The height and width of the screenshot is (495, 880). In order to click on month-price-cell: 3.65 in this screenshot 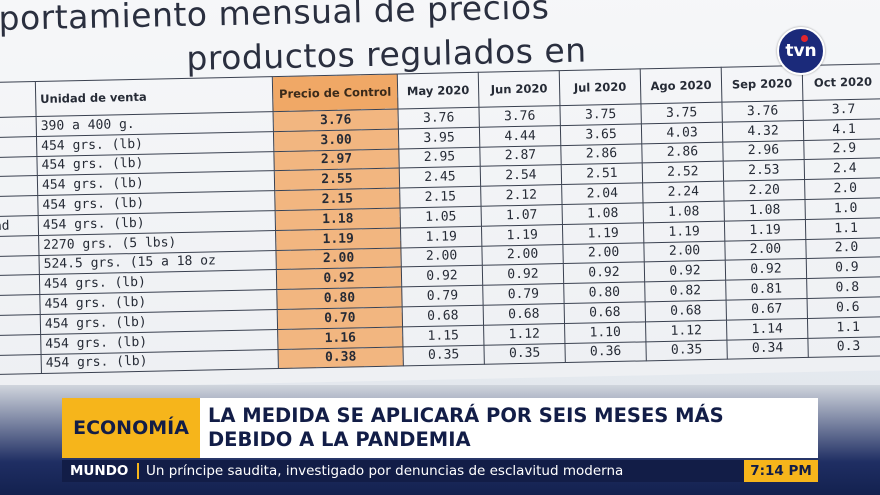, I will do `click(601, 134)`.